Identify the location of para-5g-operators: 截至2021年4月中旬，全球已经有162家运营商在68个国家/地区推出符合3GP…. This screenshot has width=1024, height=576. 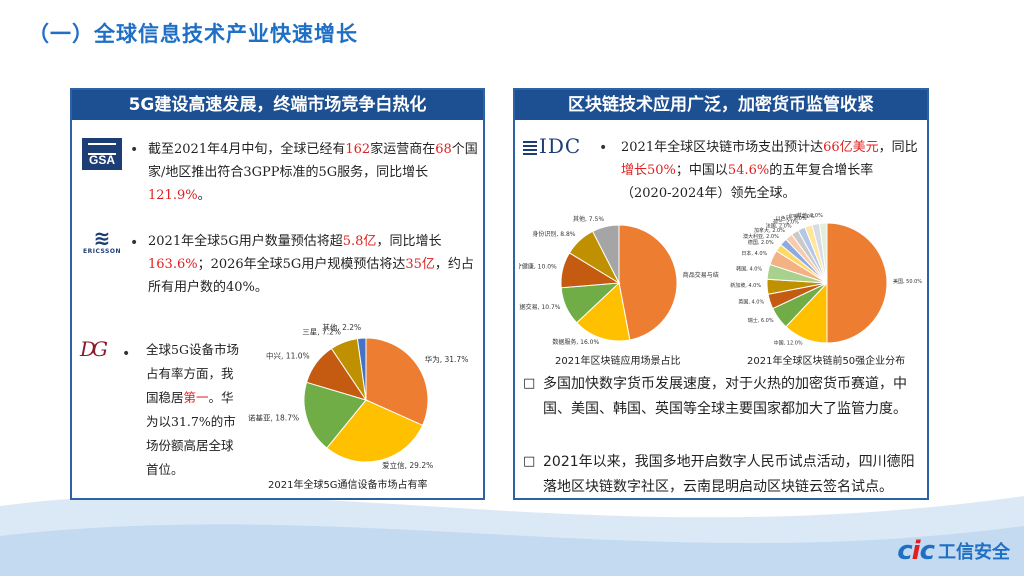
(313, 172).